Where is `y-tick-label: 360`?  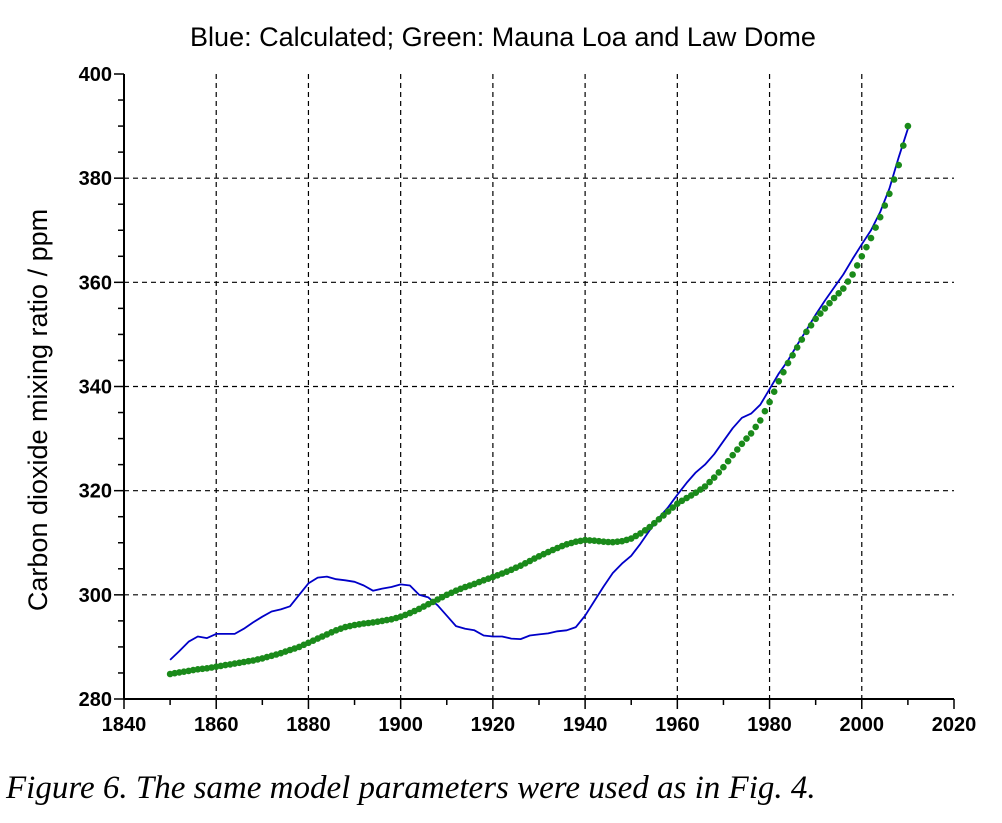 y-tick-label: 360 is located at coordinates (95, 283).